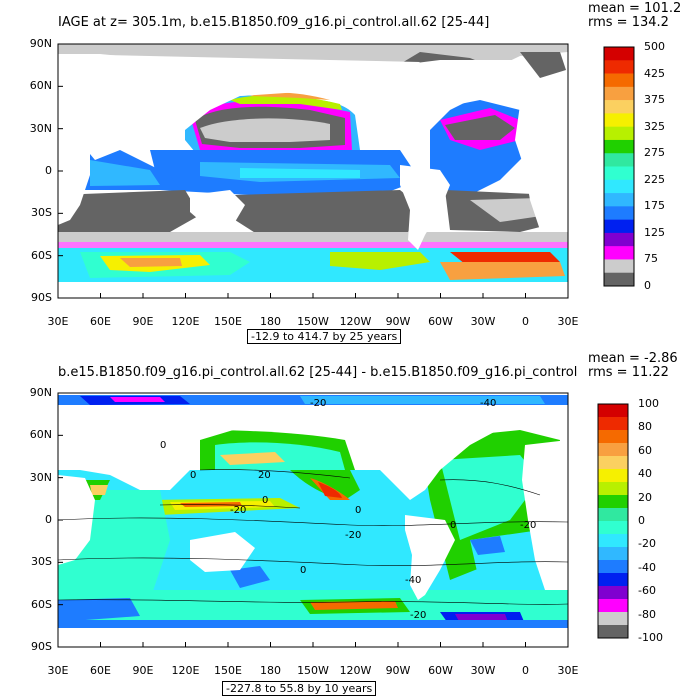 The height and width of the screenshot is (700, 700). Describe the element at coordinates (654, 153) in the screenshot. I see `top-colorbar-label: 275` at that location.